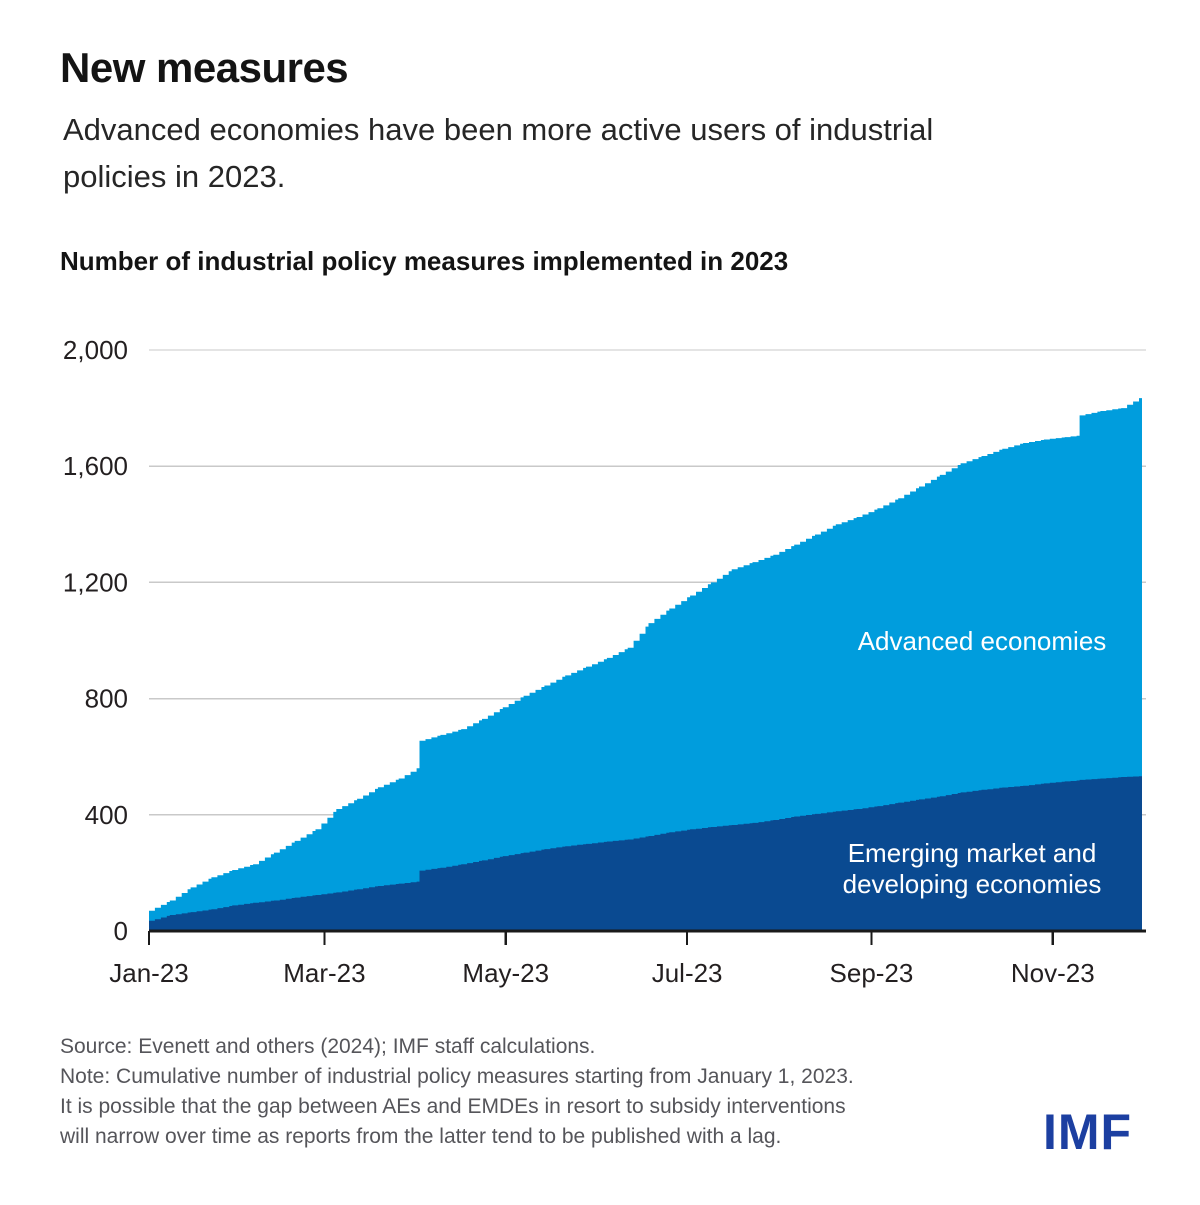  I want to click on x-tick-label: Nov-23, so click(1053, 973).